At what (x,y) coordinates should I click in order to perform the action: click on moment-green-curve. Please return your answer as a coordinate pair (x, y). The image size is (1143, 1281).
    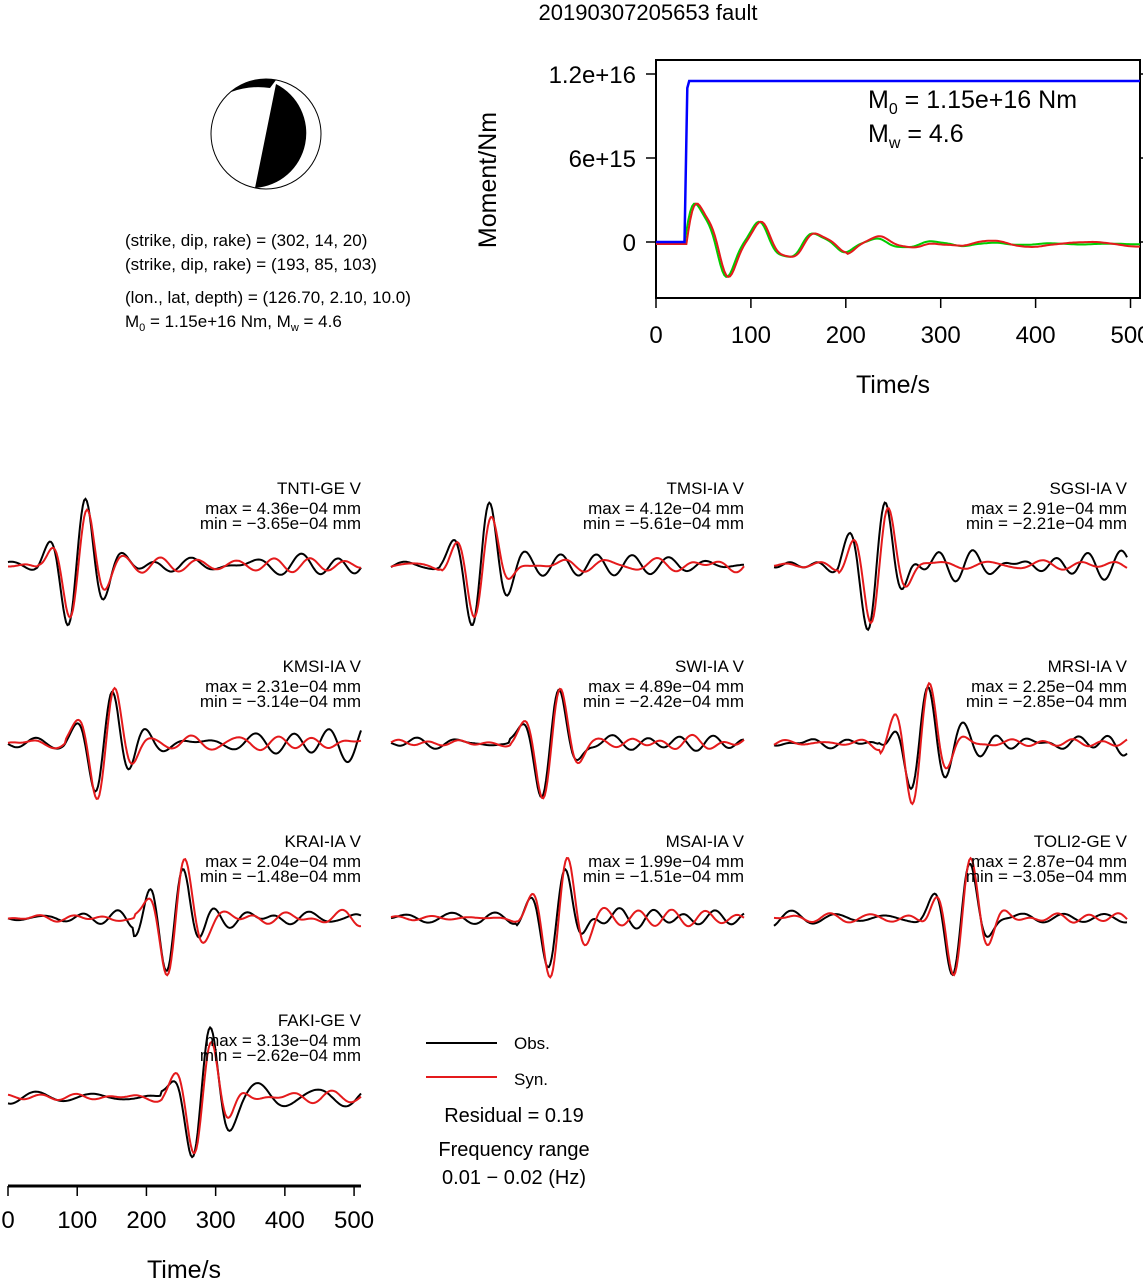
    Looking at the image, I should click on (898, 240).